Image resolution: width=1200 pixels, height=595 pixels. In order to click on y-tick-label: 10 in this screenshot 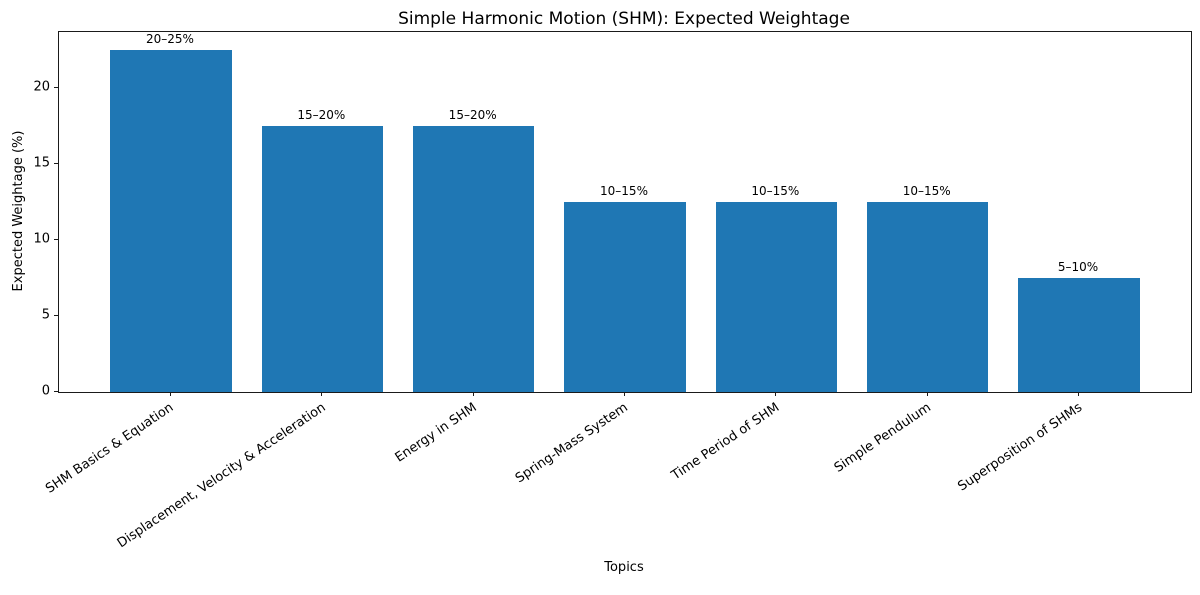, I will do `click(41, 239)`.